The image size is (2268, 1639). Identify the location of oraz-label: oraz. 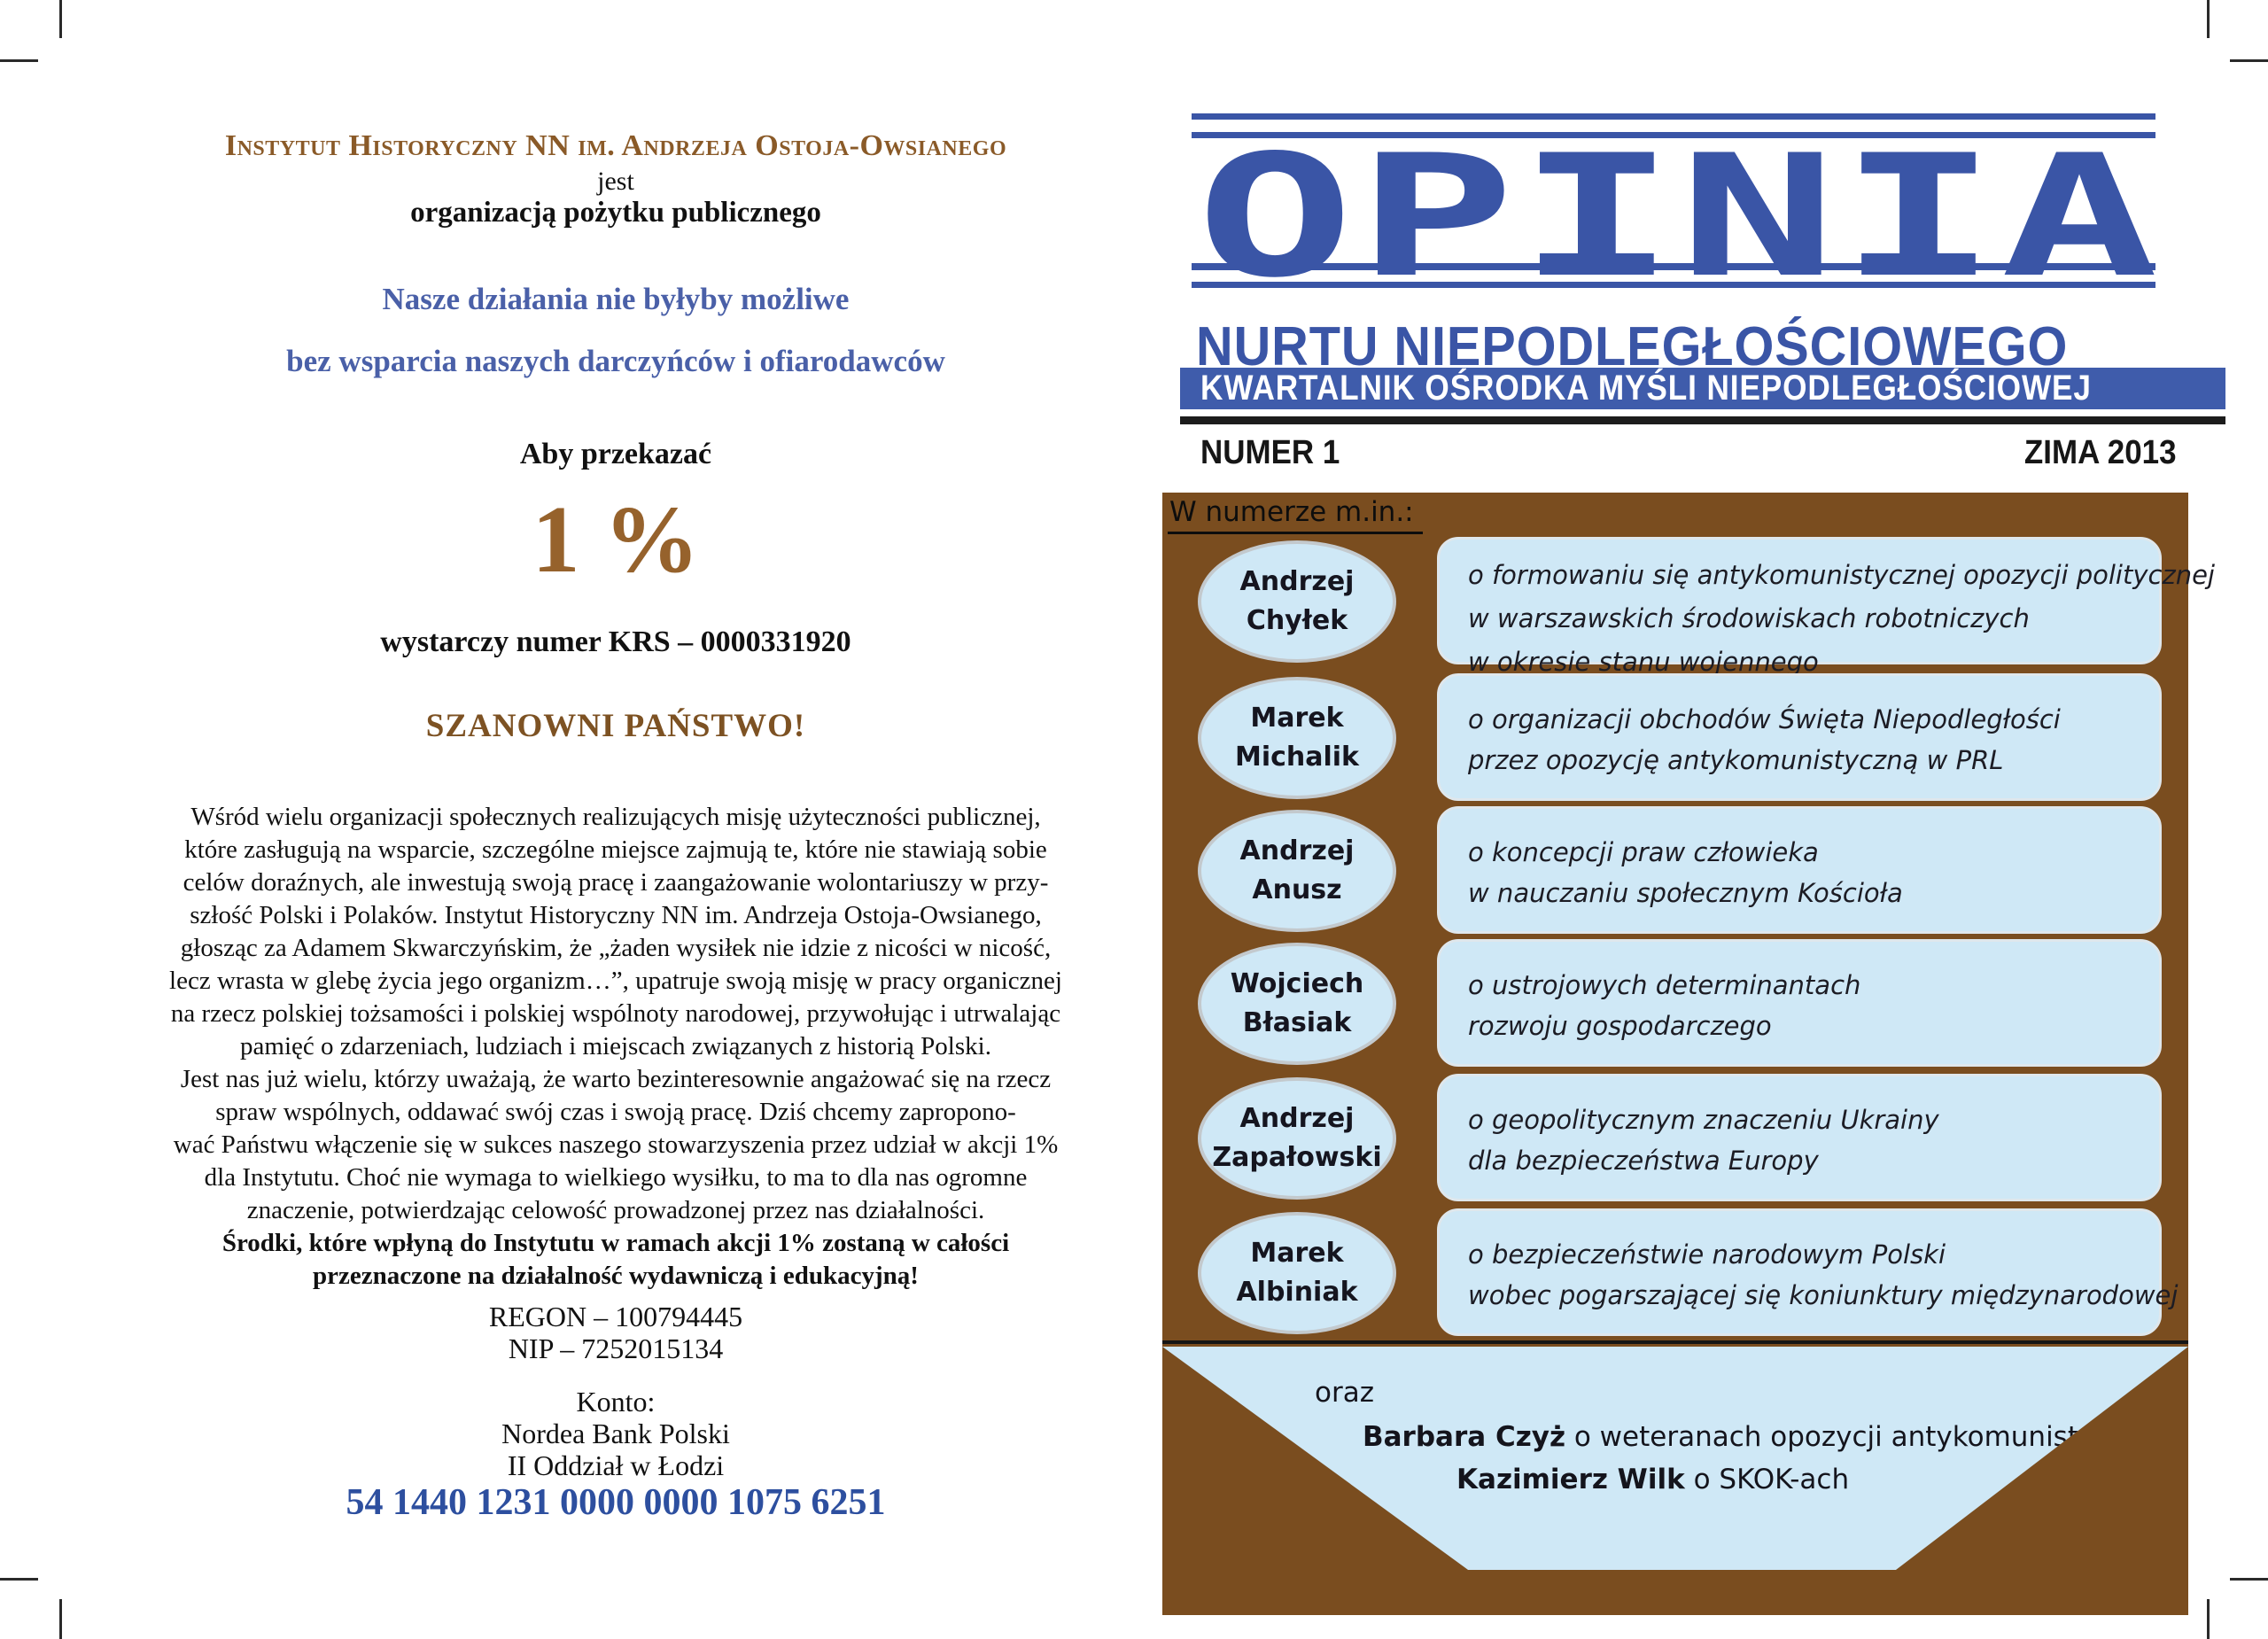
(1344, 1393).